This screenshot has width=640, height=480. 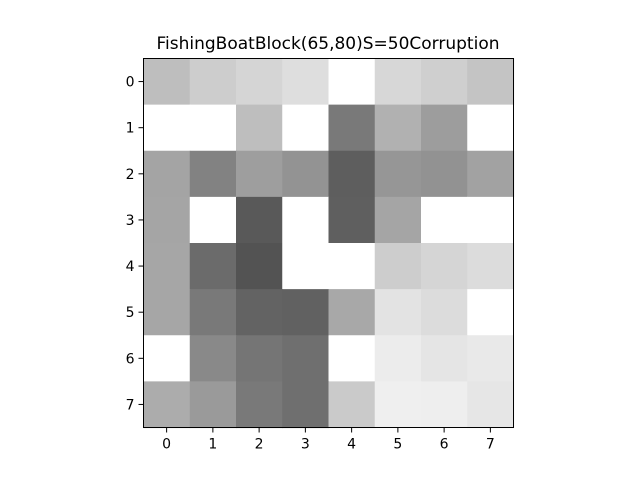 What do you see at coordinates (130, 129) in the screenshot?
I see `y-tick-label-1: 1` at bounding box center [130, 129].